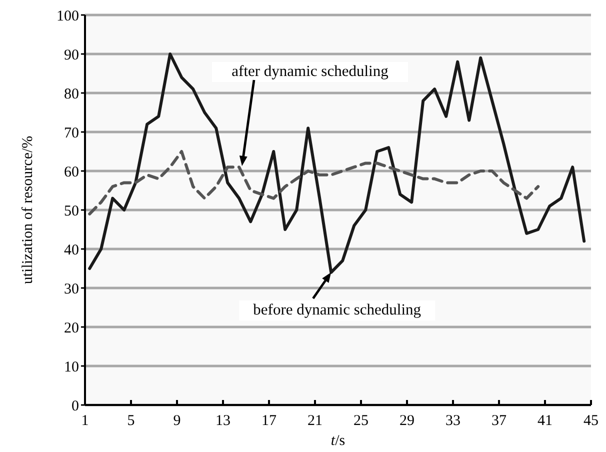  Describe the element at coordinates (545, 421) in the screenshot. I see `x-tick-label: 41` at that location.